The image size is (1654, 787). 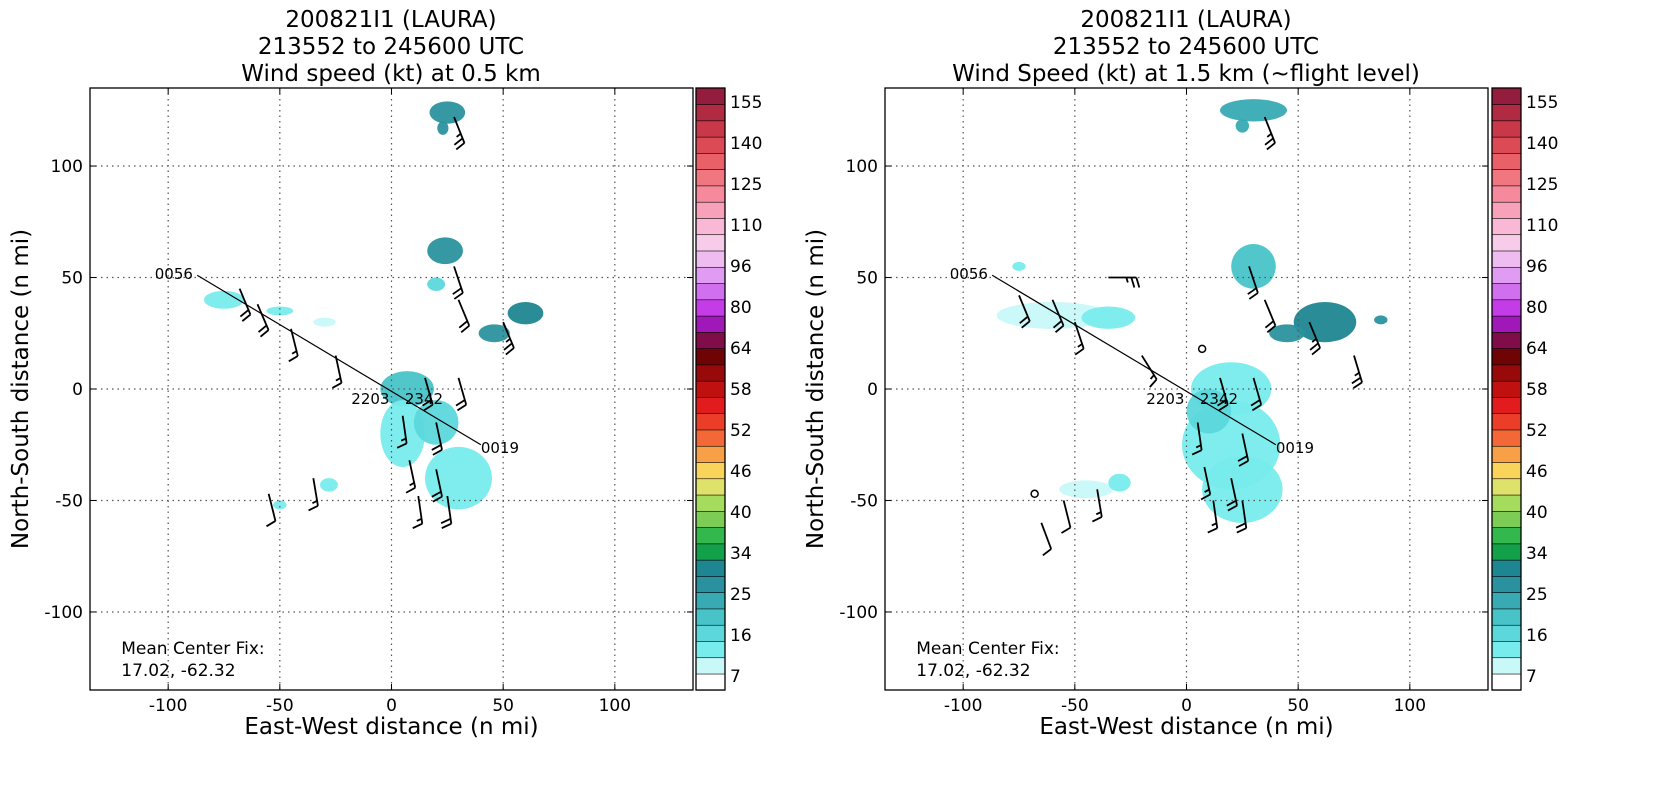 I want to click on colorbar-tick-label: 110, so click(x=1542, y=226).